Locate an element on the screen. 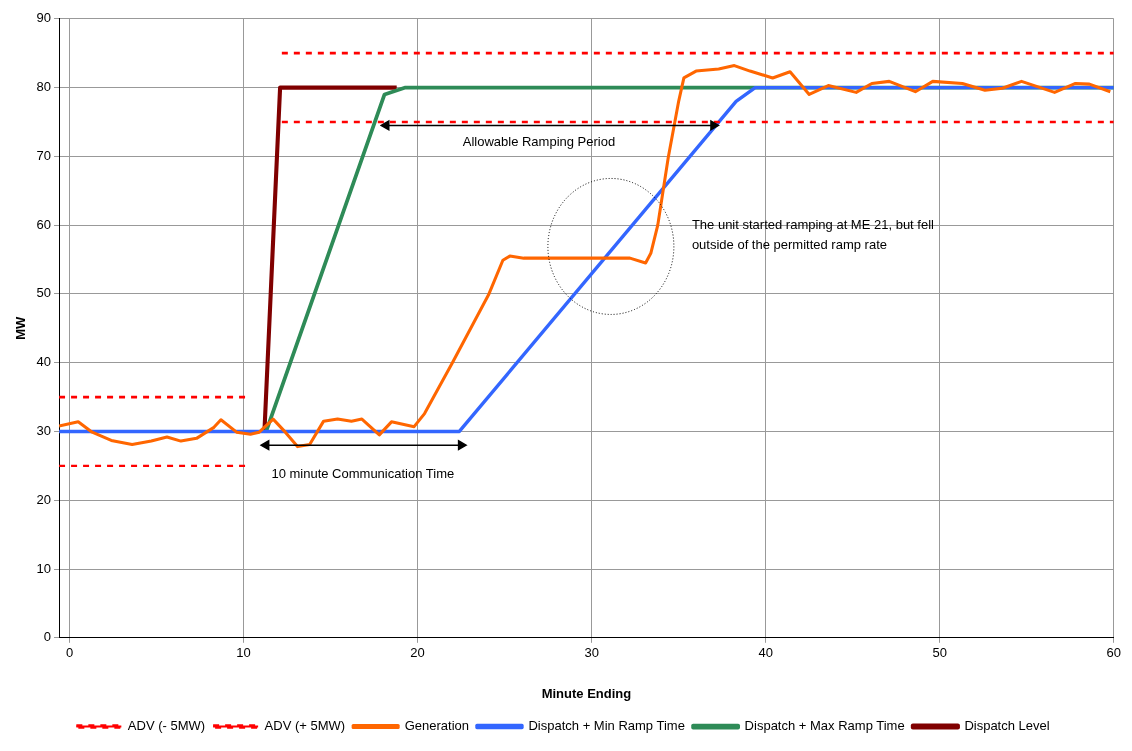  y-tick-label: 20 is located at coordinates (44, 499).